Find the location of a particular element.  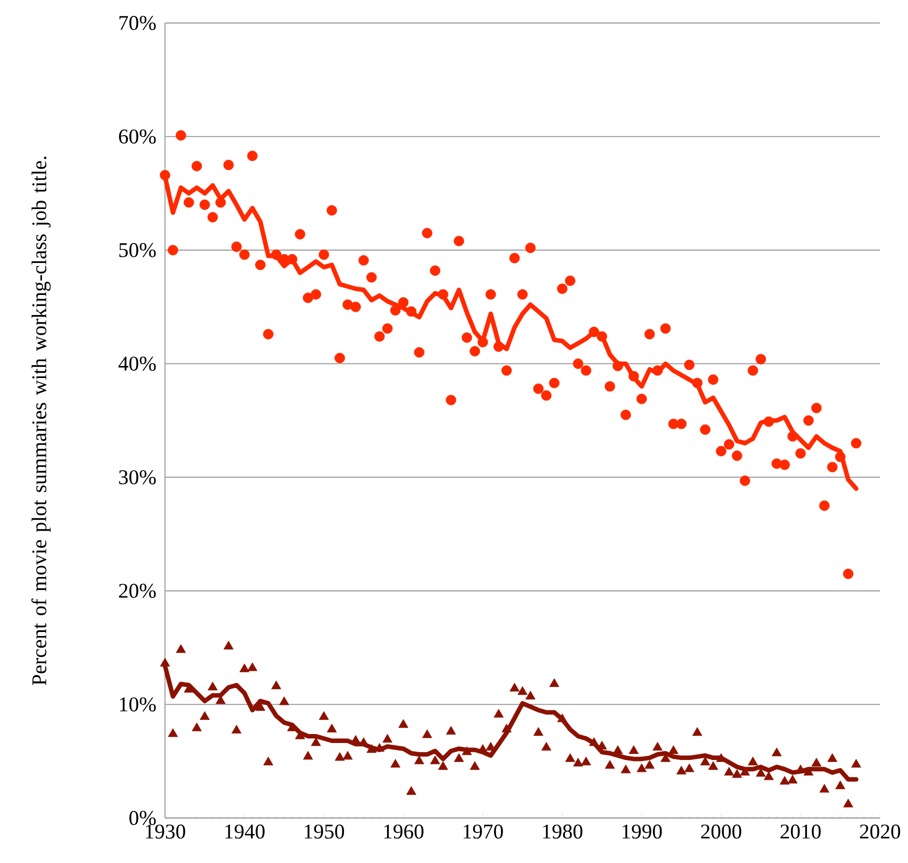

y-tick-label: 50% is located at coordinates (137, 250).